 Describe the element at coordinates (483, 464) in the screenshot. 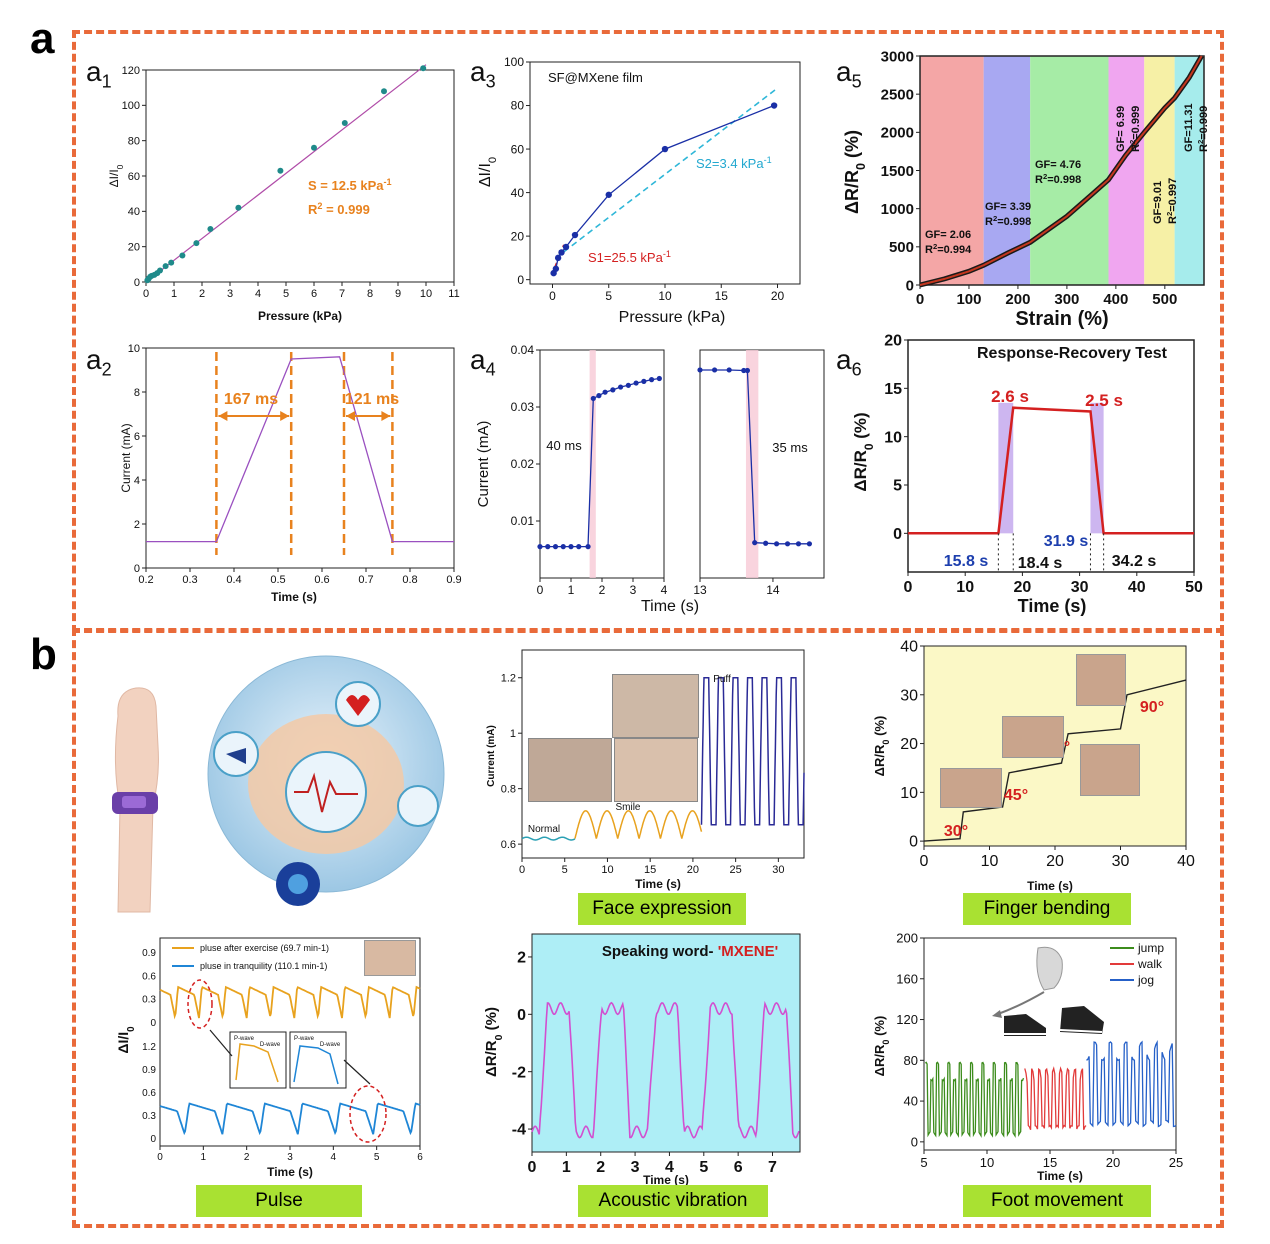

I see `text-part: Current (mA)` at that location.